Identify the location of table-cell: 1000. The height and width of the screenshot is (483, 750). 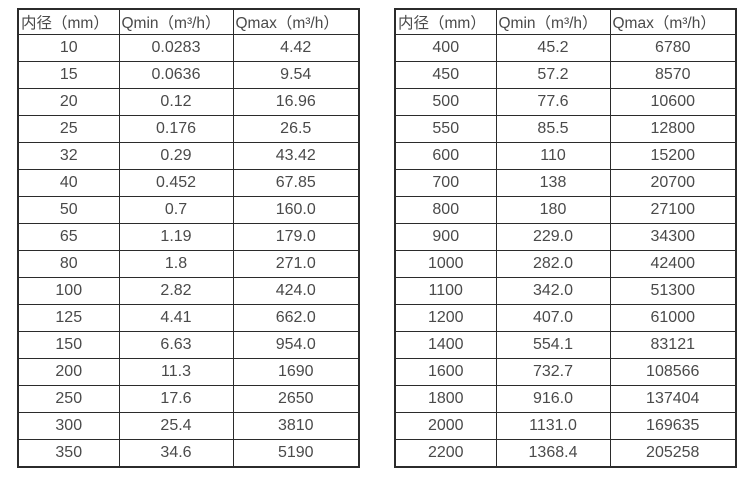
(445, 264).